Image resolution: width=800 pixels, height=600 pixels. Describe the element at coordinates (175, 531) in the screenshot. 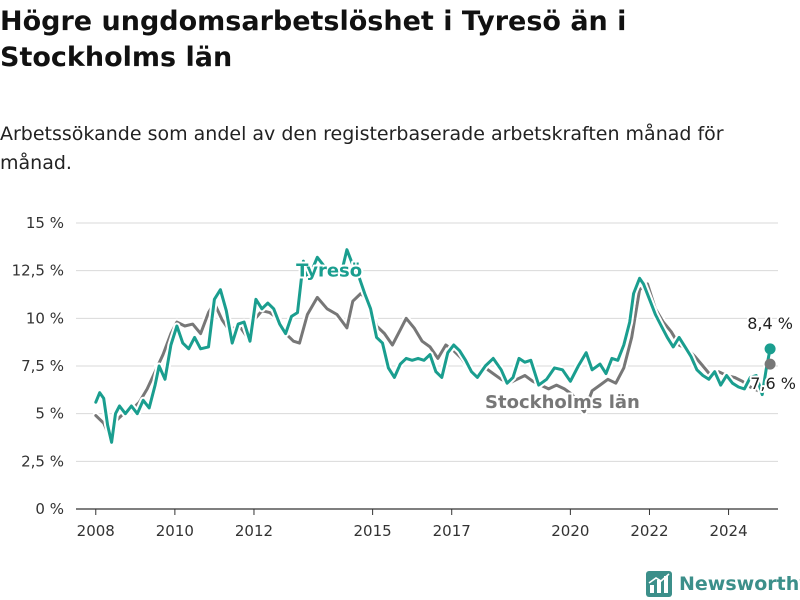

I see `x-tick-label: 2010` at that location.